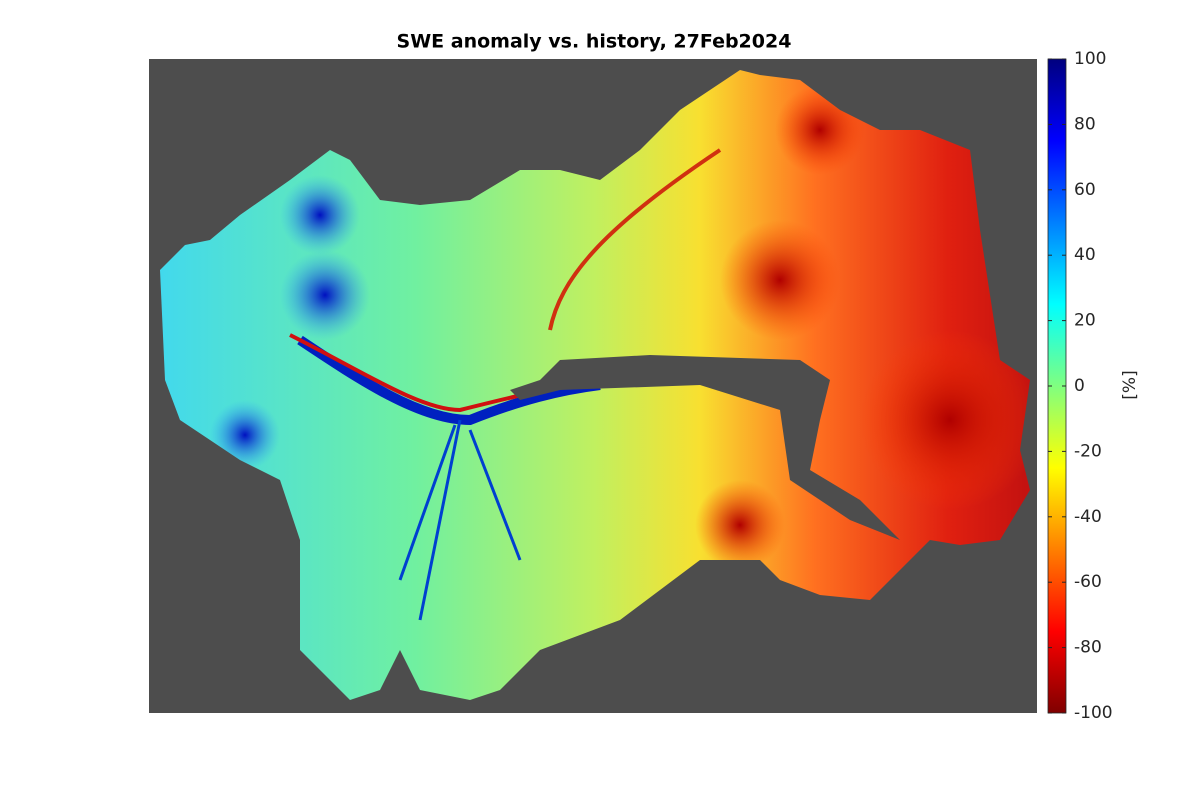  Describe the element at coordinates (1088, 517) in the screenshot. I see `colorbar-tick-label: -40` at that location.